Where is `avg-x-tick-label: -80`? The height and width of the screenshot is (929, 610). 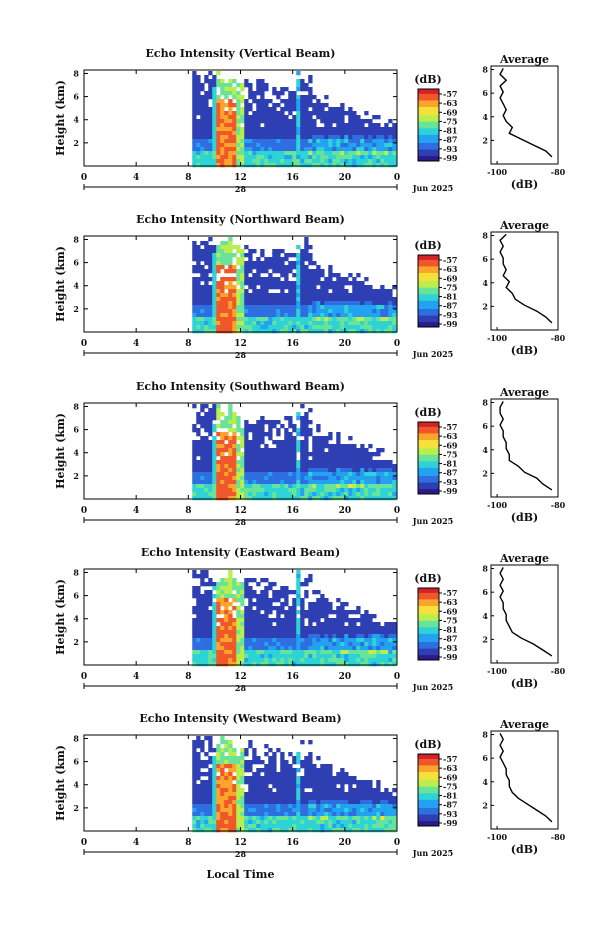 avg-x-tick-label: -80 is located at coordinates (558, 172).